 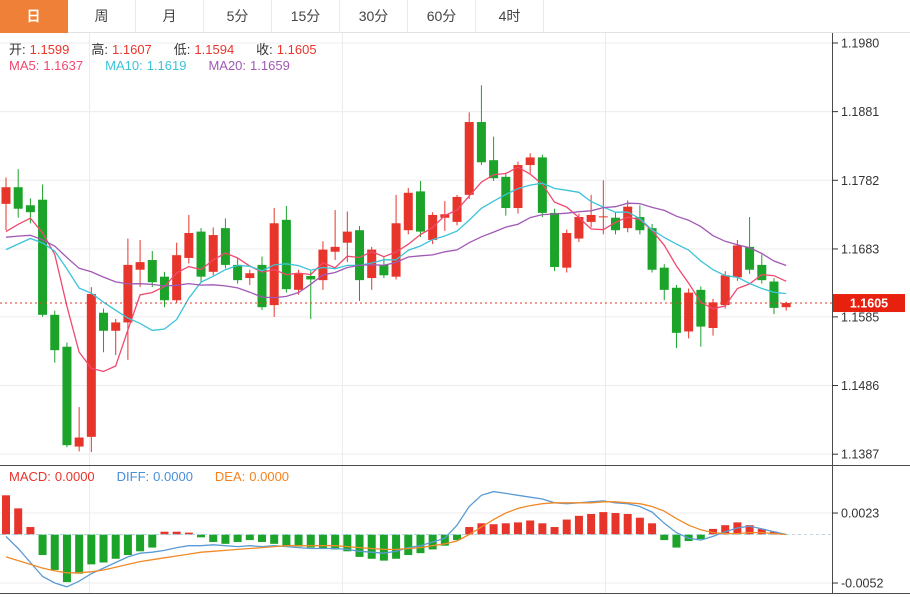 What do you see at coordinates (166, 65) in the screenshot?
I see `ma-value: 1.1619` at bounding box center [166, 65].